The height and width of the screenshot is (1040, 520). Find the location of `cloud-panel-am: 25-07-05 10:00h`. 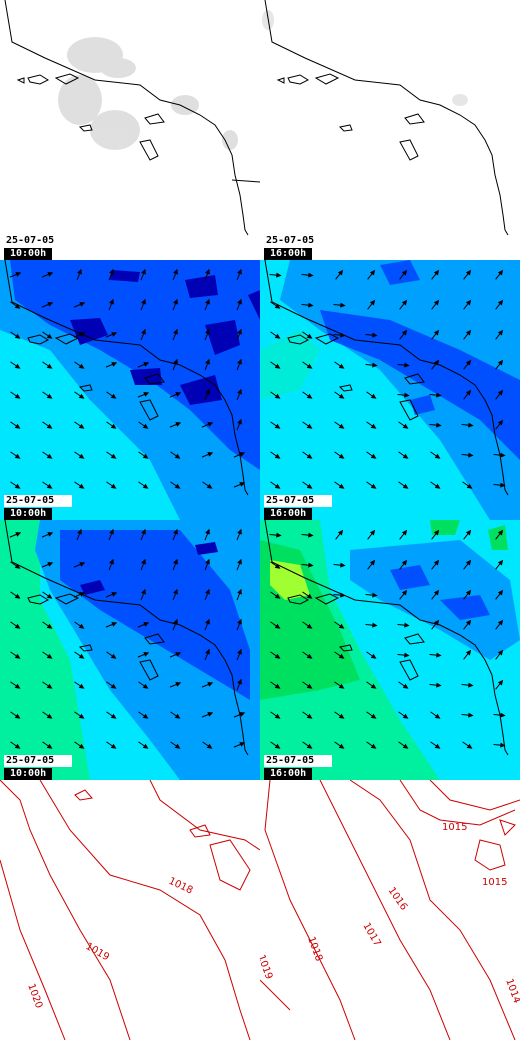

cloud-panel-am: 25-07-05 10:00h is located at coordinates (130, 130).